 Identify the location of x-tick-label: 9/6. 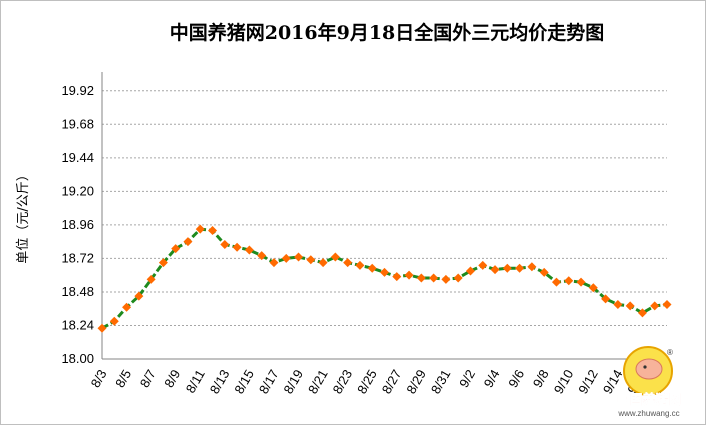
(516, 378).